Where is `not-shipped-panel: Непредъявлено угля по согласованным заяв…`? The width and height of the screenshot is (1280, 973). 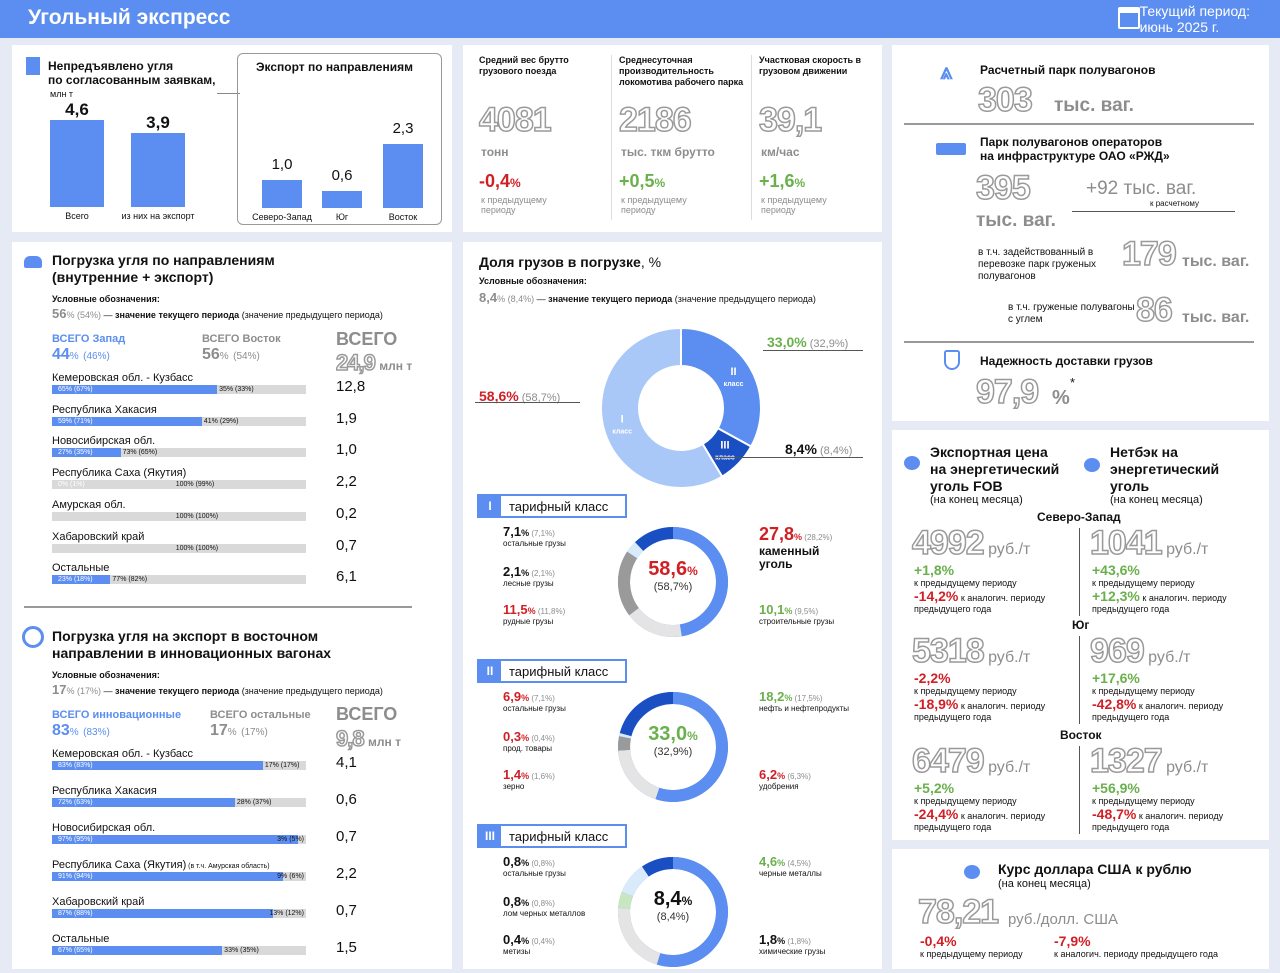
not-shipped-panel: Непредъявлено угля по согласованным заяв… is located at coordinates (232, 138).